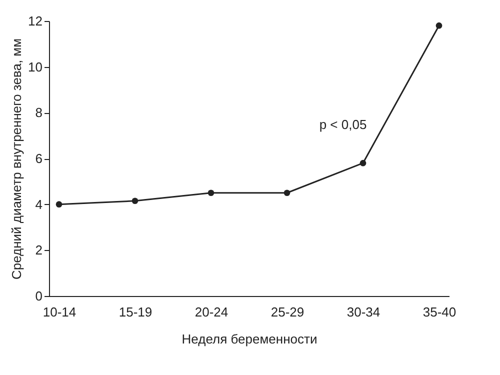 The width and height of the screenshot is (500, 375). What do you see at coordinates (38, 204) in the screenshot?
I see `y-tick-label: 4` at bounding box center [38, 204].